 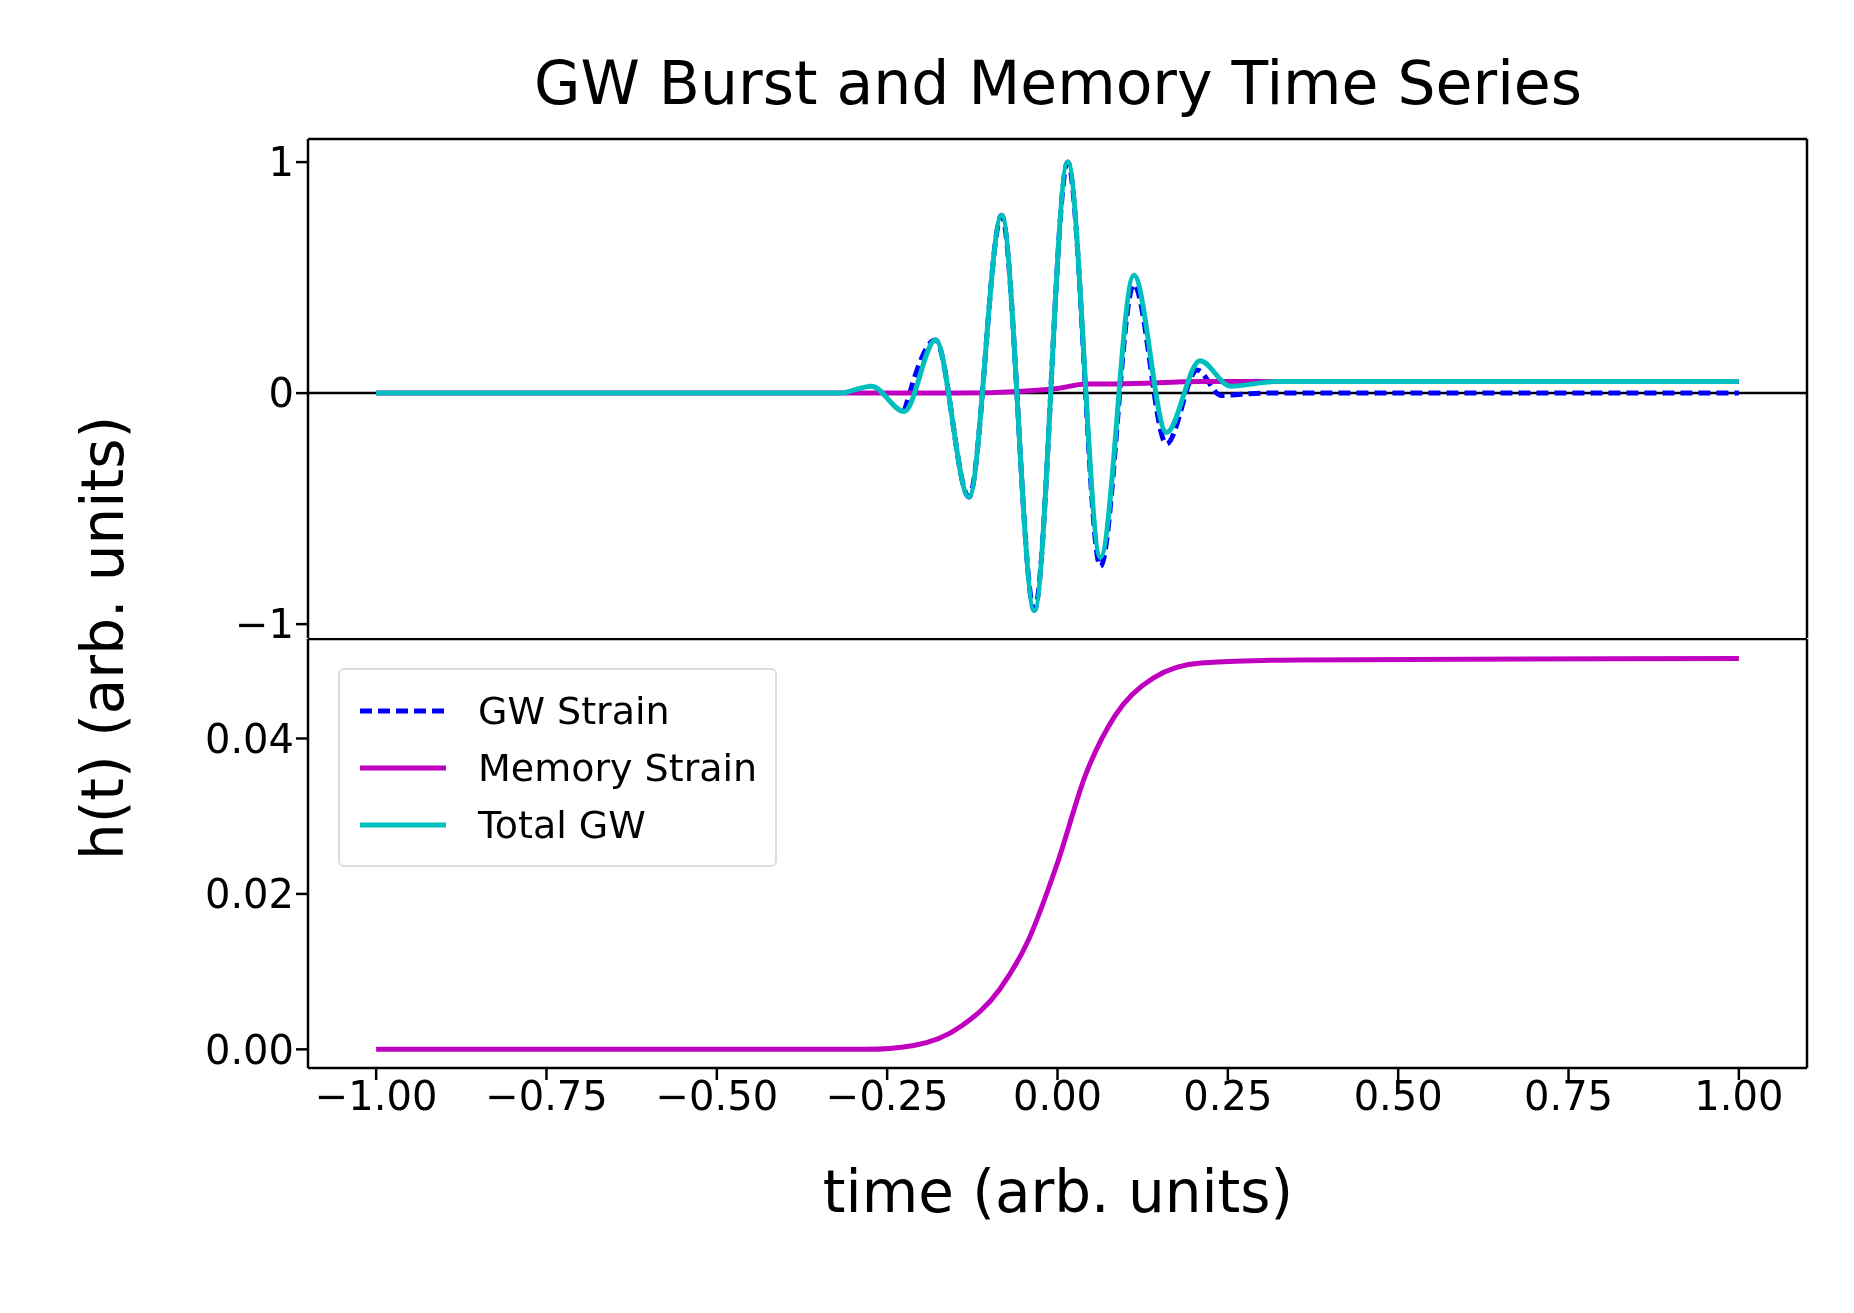 I want to click on chart-title: GW Burst and Memory Time Series, so click(x=1058, y=83).